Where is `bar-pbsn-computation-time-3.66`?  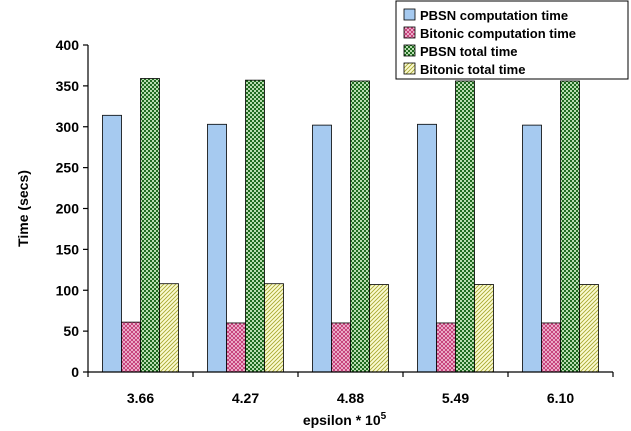 bar-pbsn-computation-time-3.66 is located at coordinates (112, 243).